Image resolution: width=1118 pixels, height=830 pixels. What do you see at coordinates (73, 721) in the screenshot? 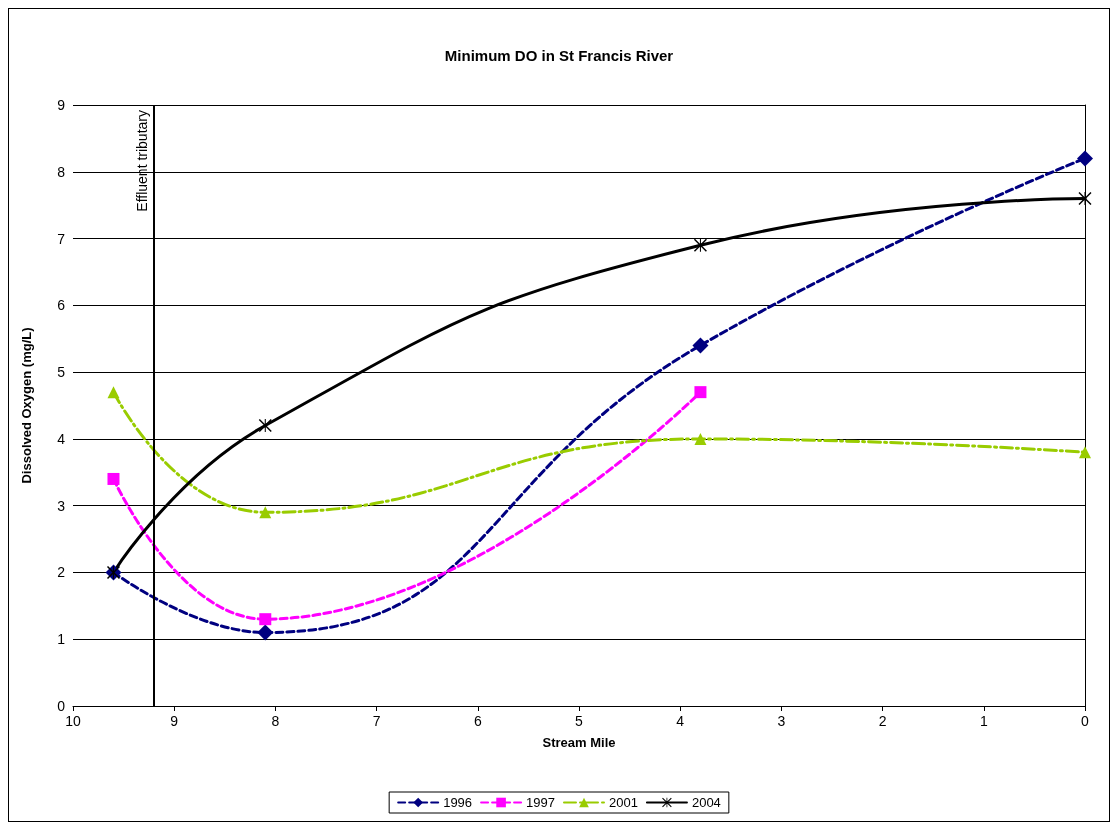
I see `x-tick-label: 10` at bounding box center [73, 721].